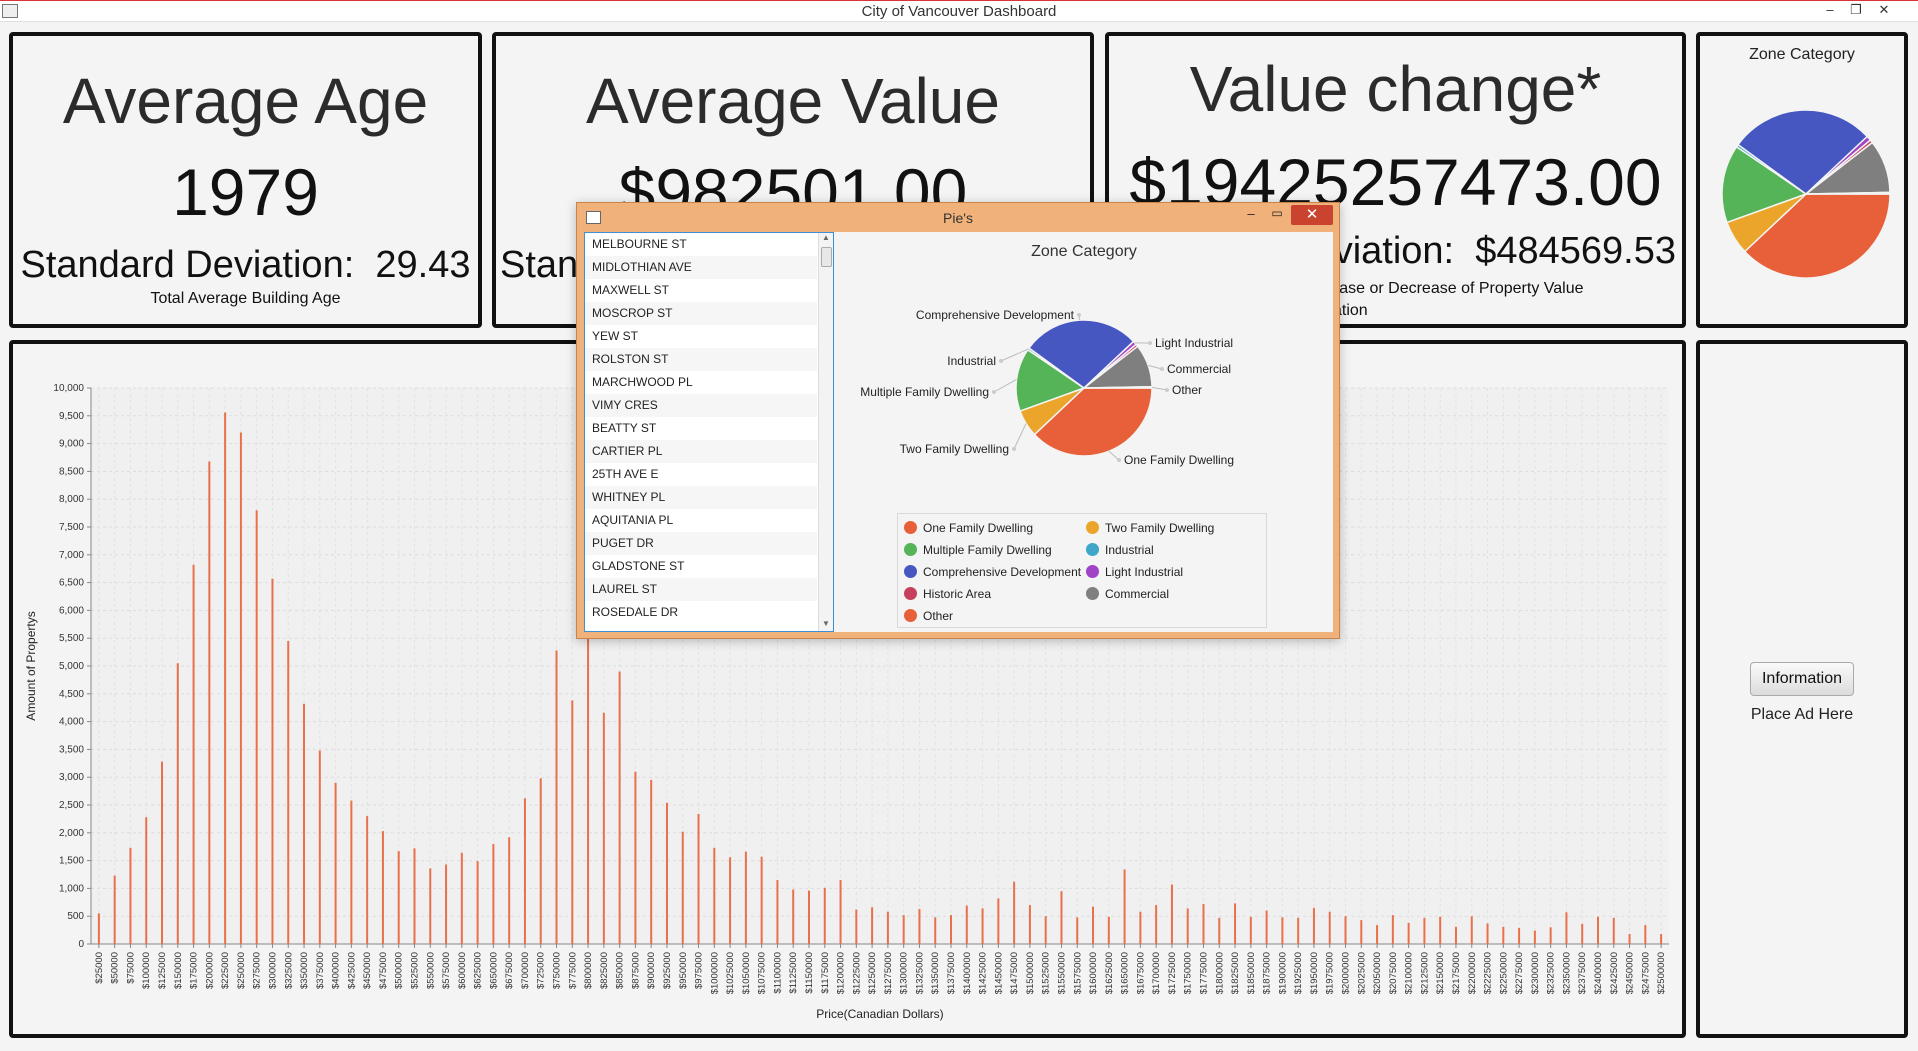 The image size is (1918, 1051). I want to click on x-tick-label: $75000, so click(130, 968).